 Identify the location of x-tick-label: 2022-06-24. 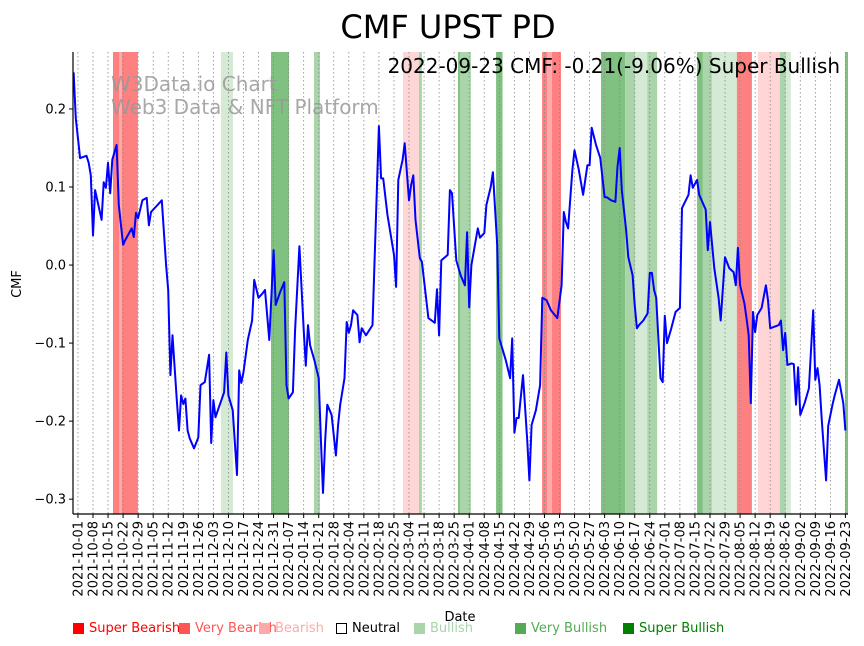
(650, 559).